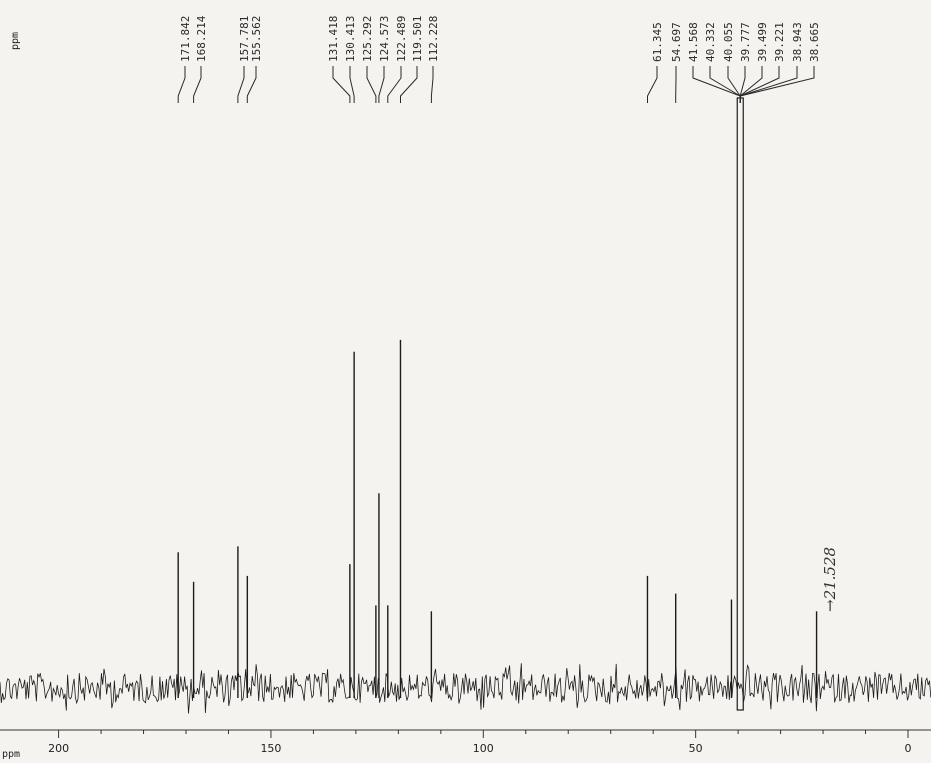  Describe the element at coordinates (657, 42) in the screenshot. I see `peak-label: 61.345` at that location.